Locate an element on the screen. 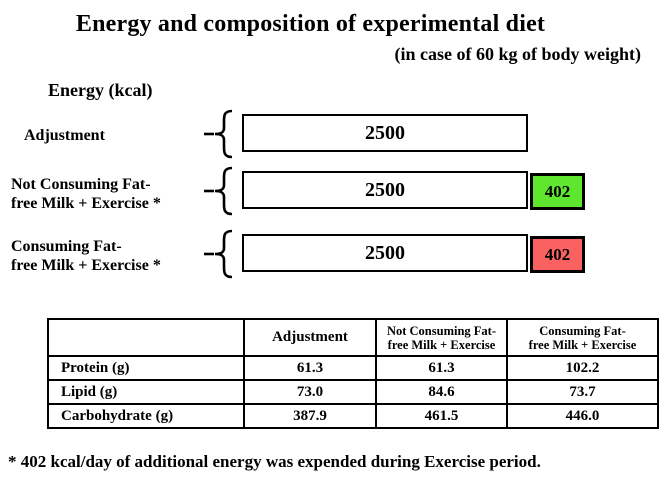 The width and height of the screenshot is (663, 485). cell-value: 446.0 is located at coordinates (582, 416).